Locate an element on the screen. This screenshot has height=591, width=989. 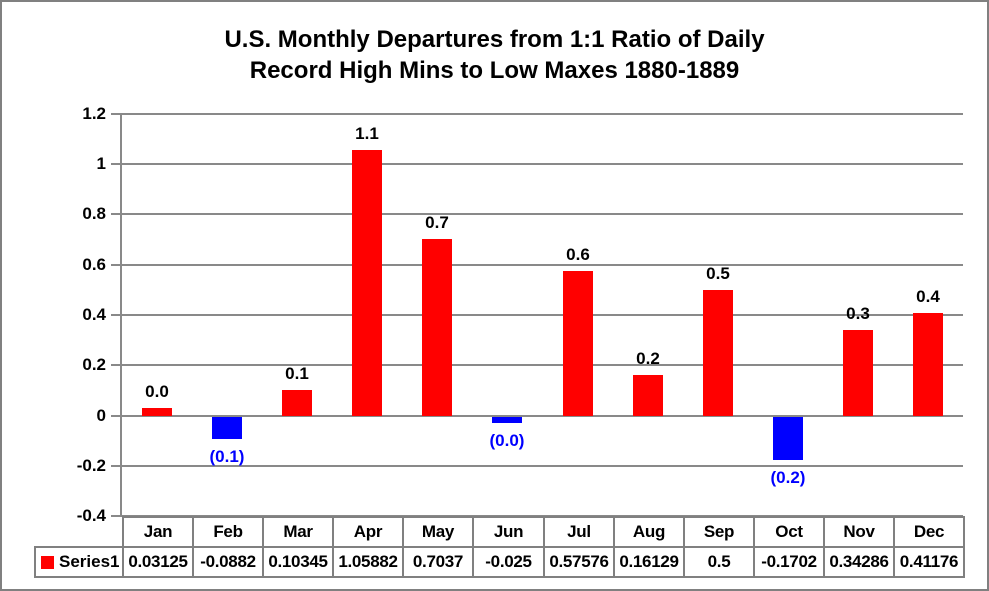
y-axis-label: 1 is located at coordinates (101, 163).